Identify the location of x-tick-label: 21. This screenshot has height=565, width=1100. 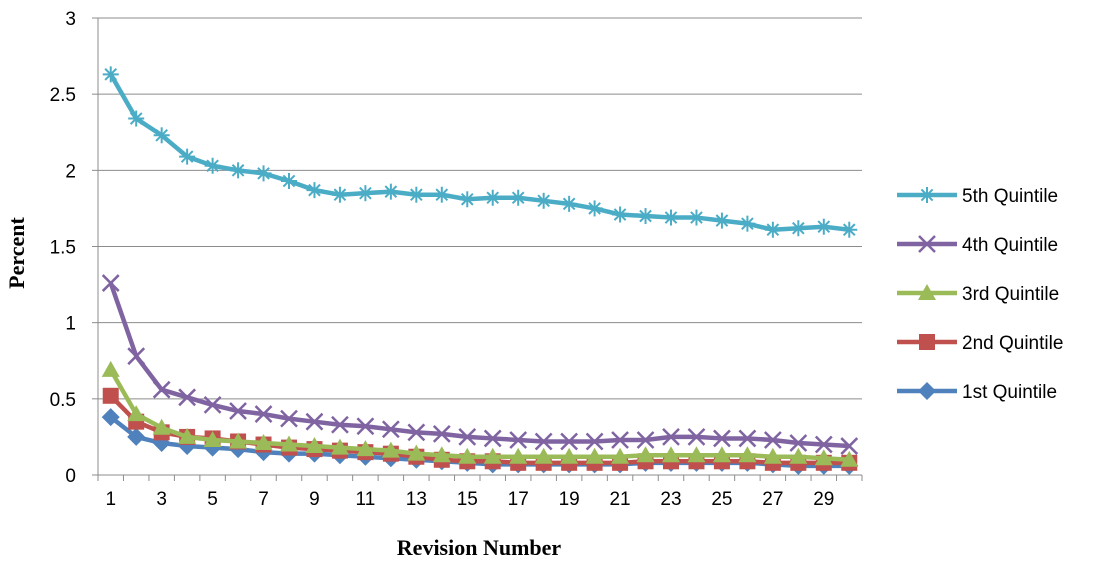
(619, 499).